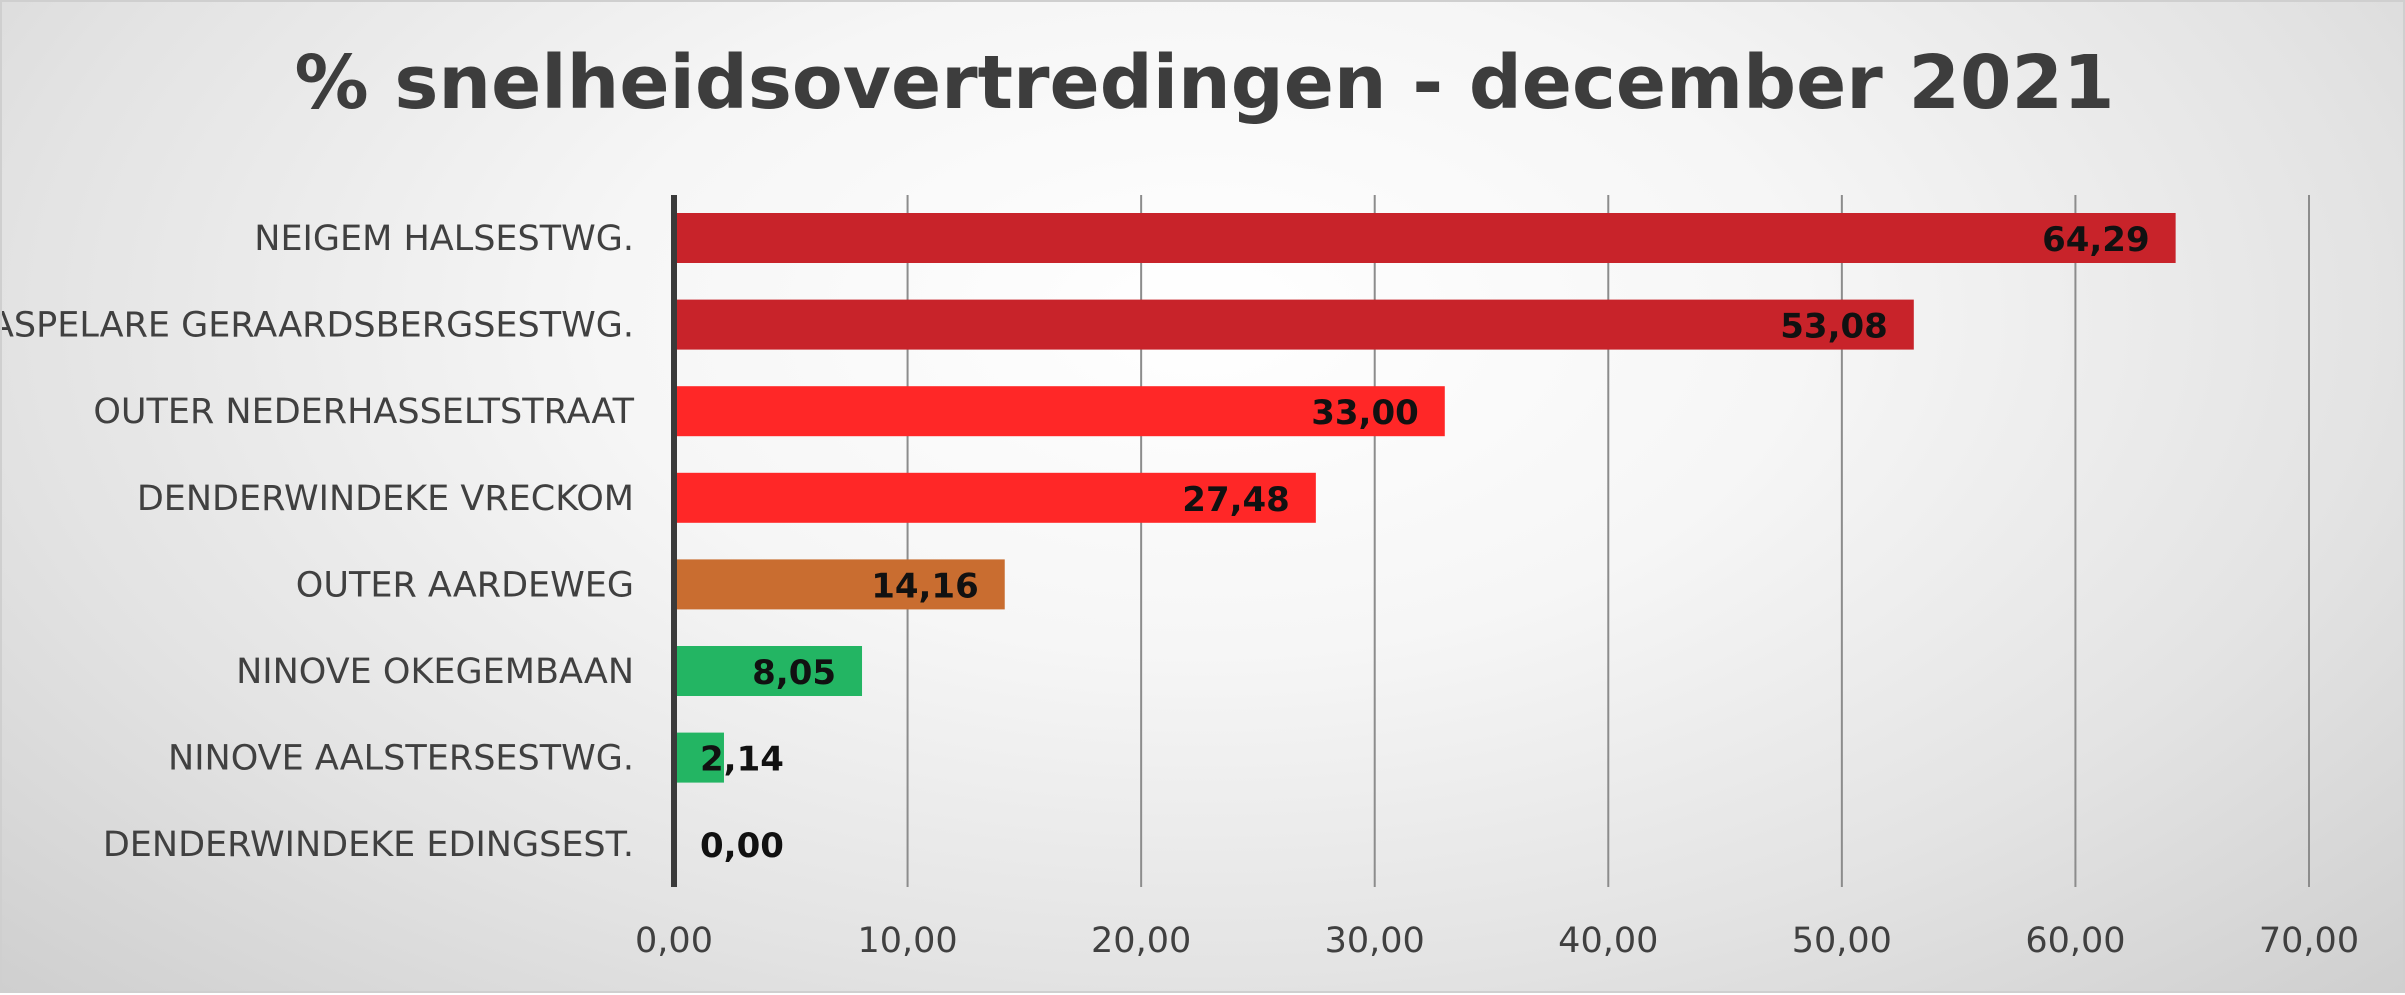 Image resolution: width=2405 pixels, height=995 pixels. Describe the element at coordinates (2096, 240) in the screenshot. I see `data-label: 64,29` at that location.